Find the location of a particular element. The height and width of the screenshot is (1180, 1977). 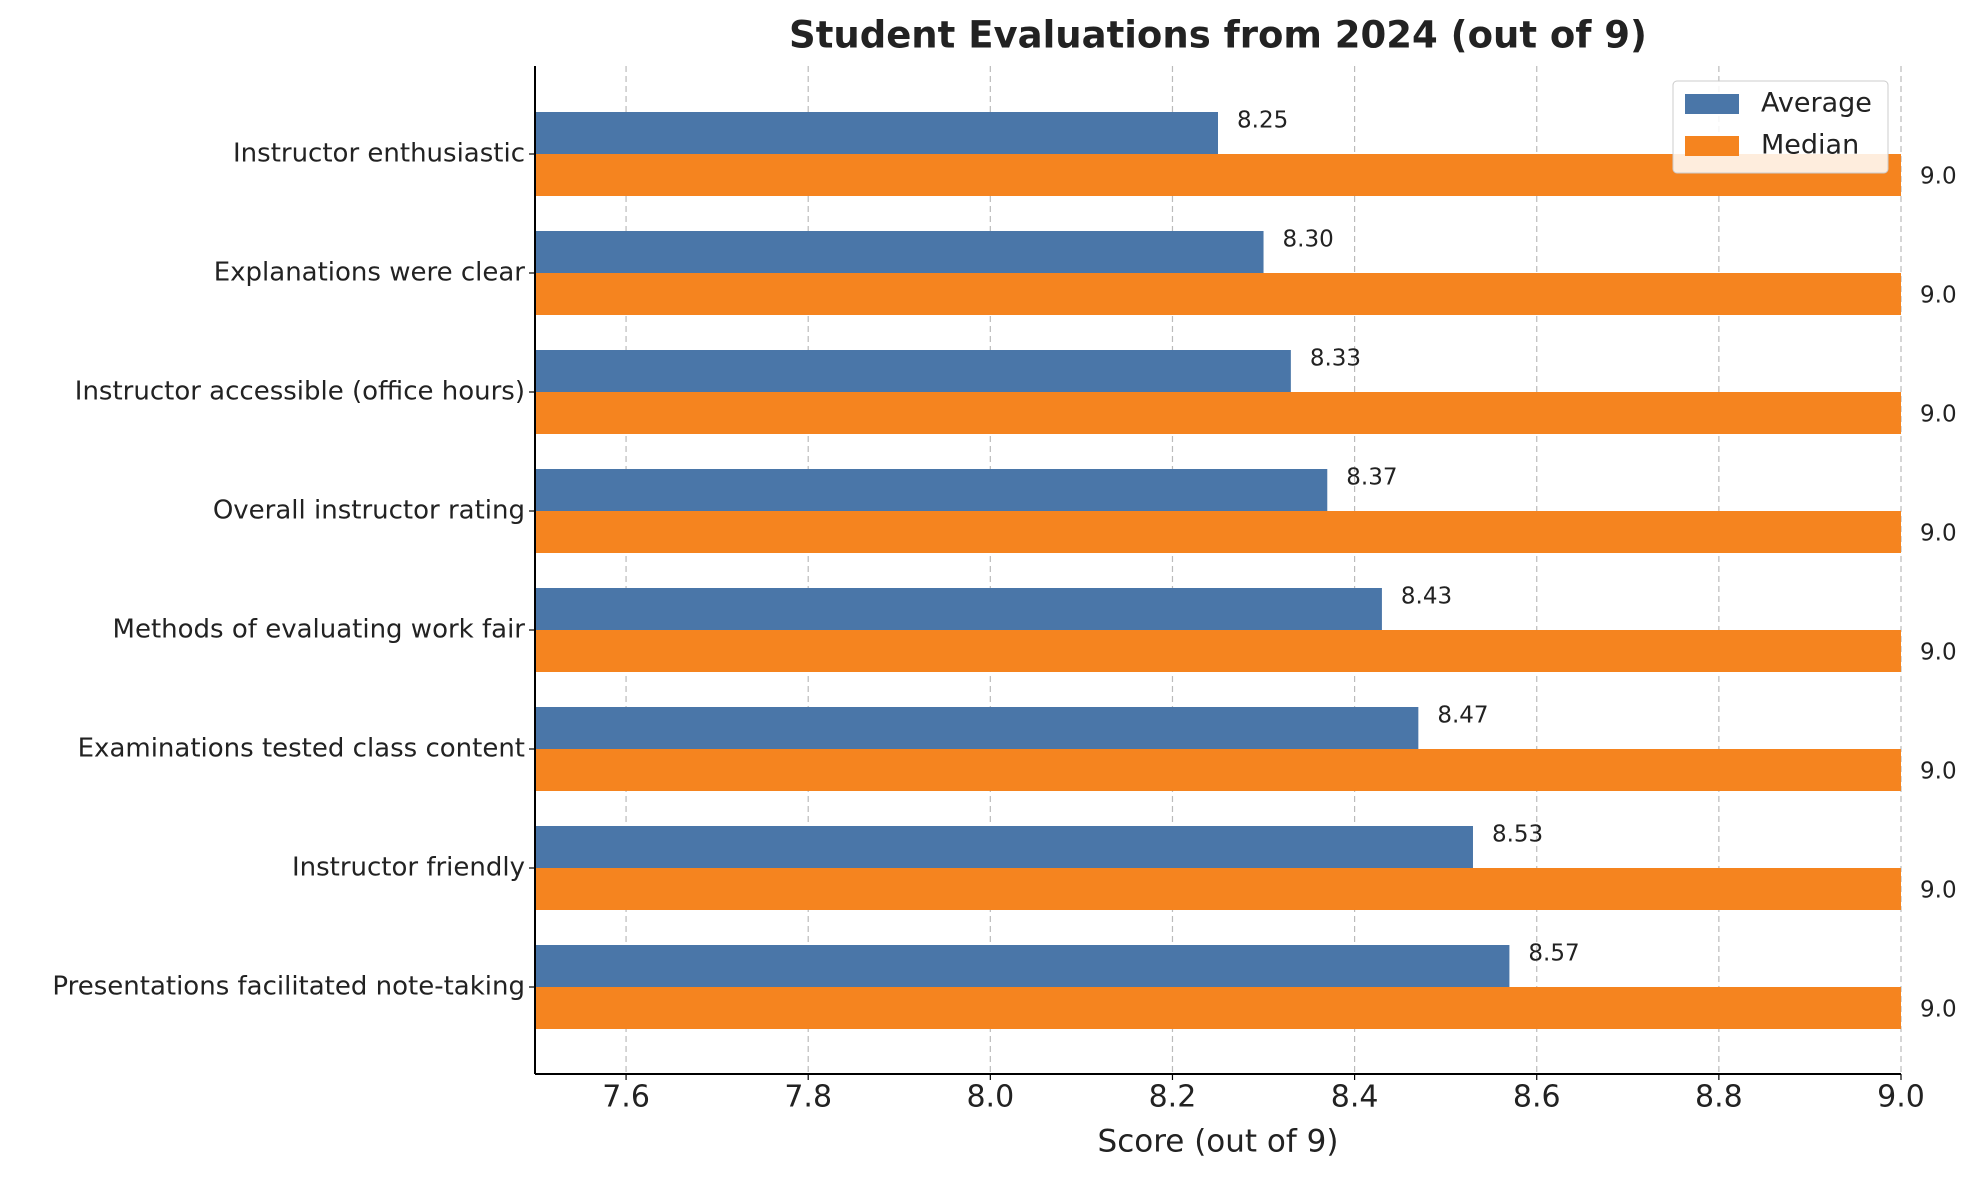

value-label: 8.53 is located at coordinates (1517, 835).